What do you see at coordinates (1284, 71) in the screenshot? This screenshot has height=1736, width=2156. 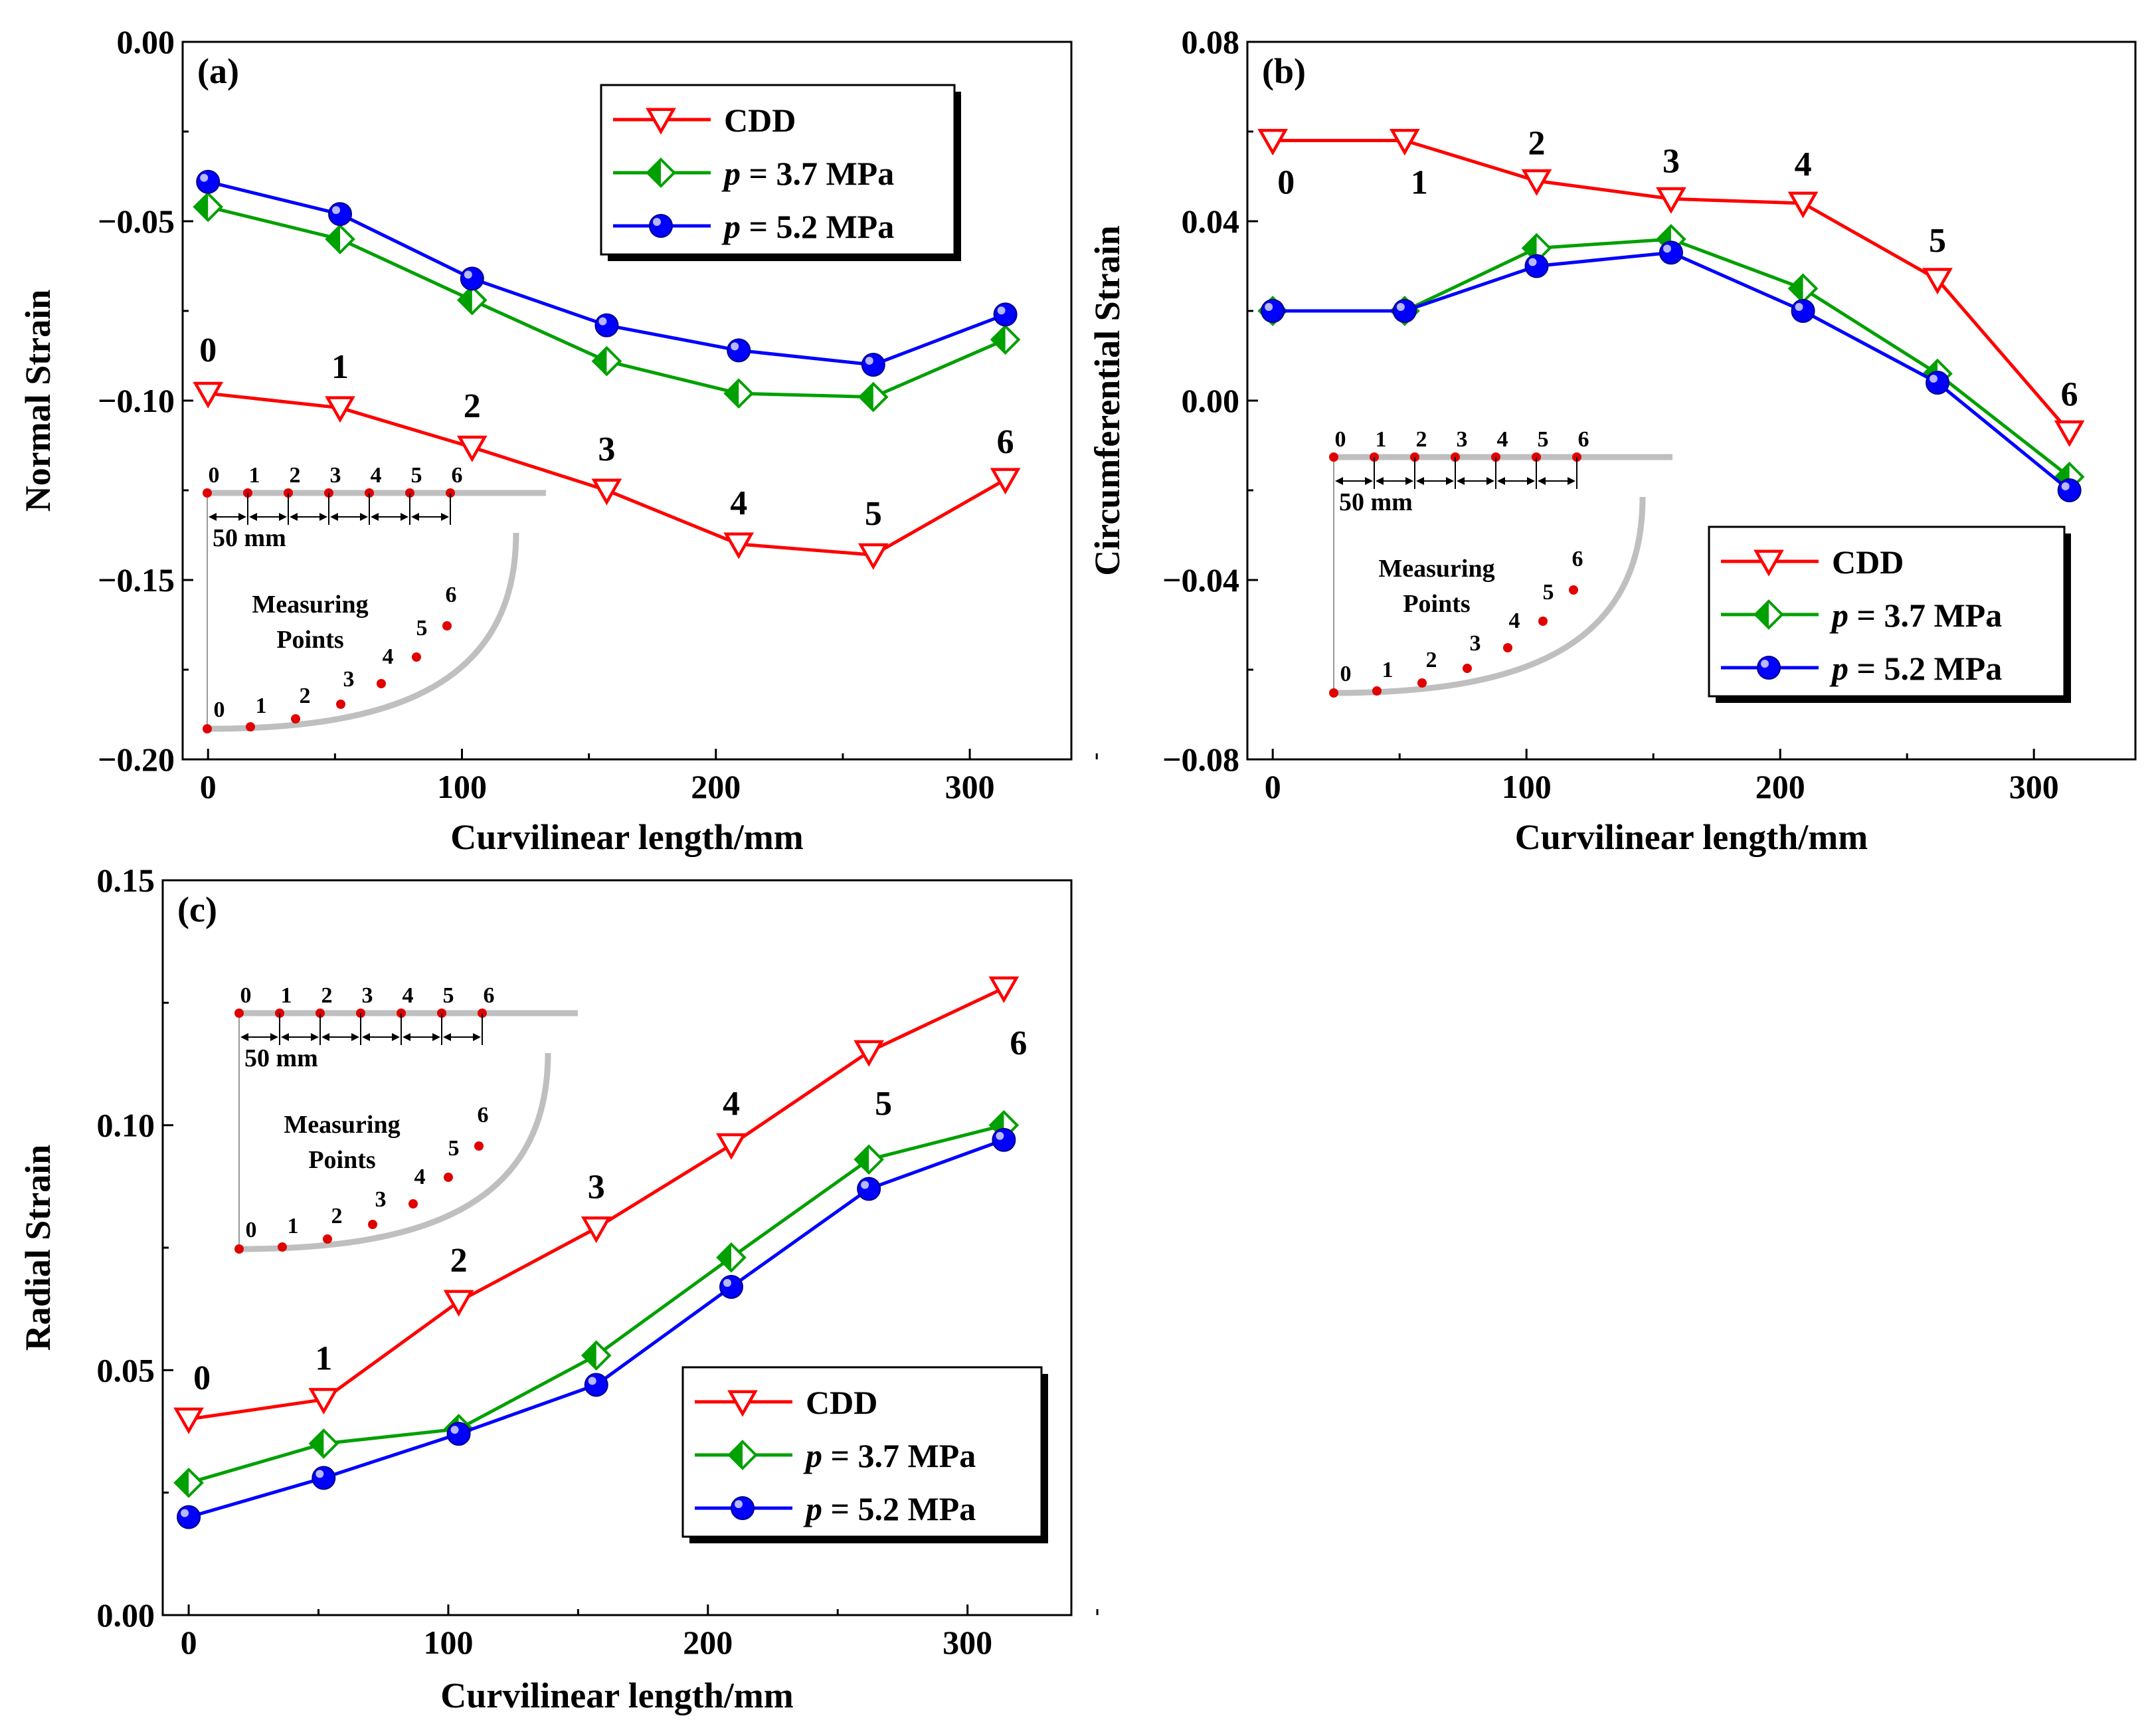 I see `panel-tag: (b)` at bounding box center [1284, 71].